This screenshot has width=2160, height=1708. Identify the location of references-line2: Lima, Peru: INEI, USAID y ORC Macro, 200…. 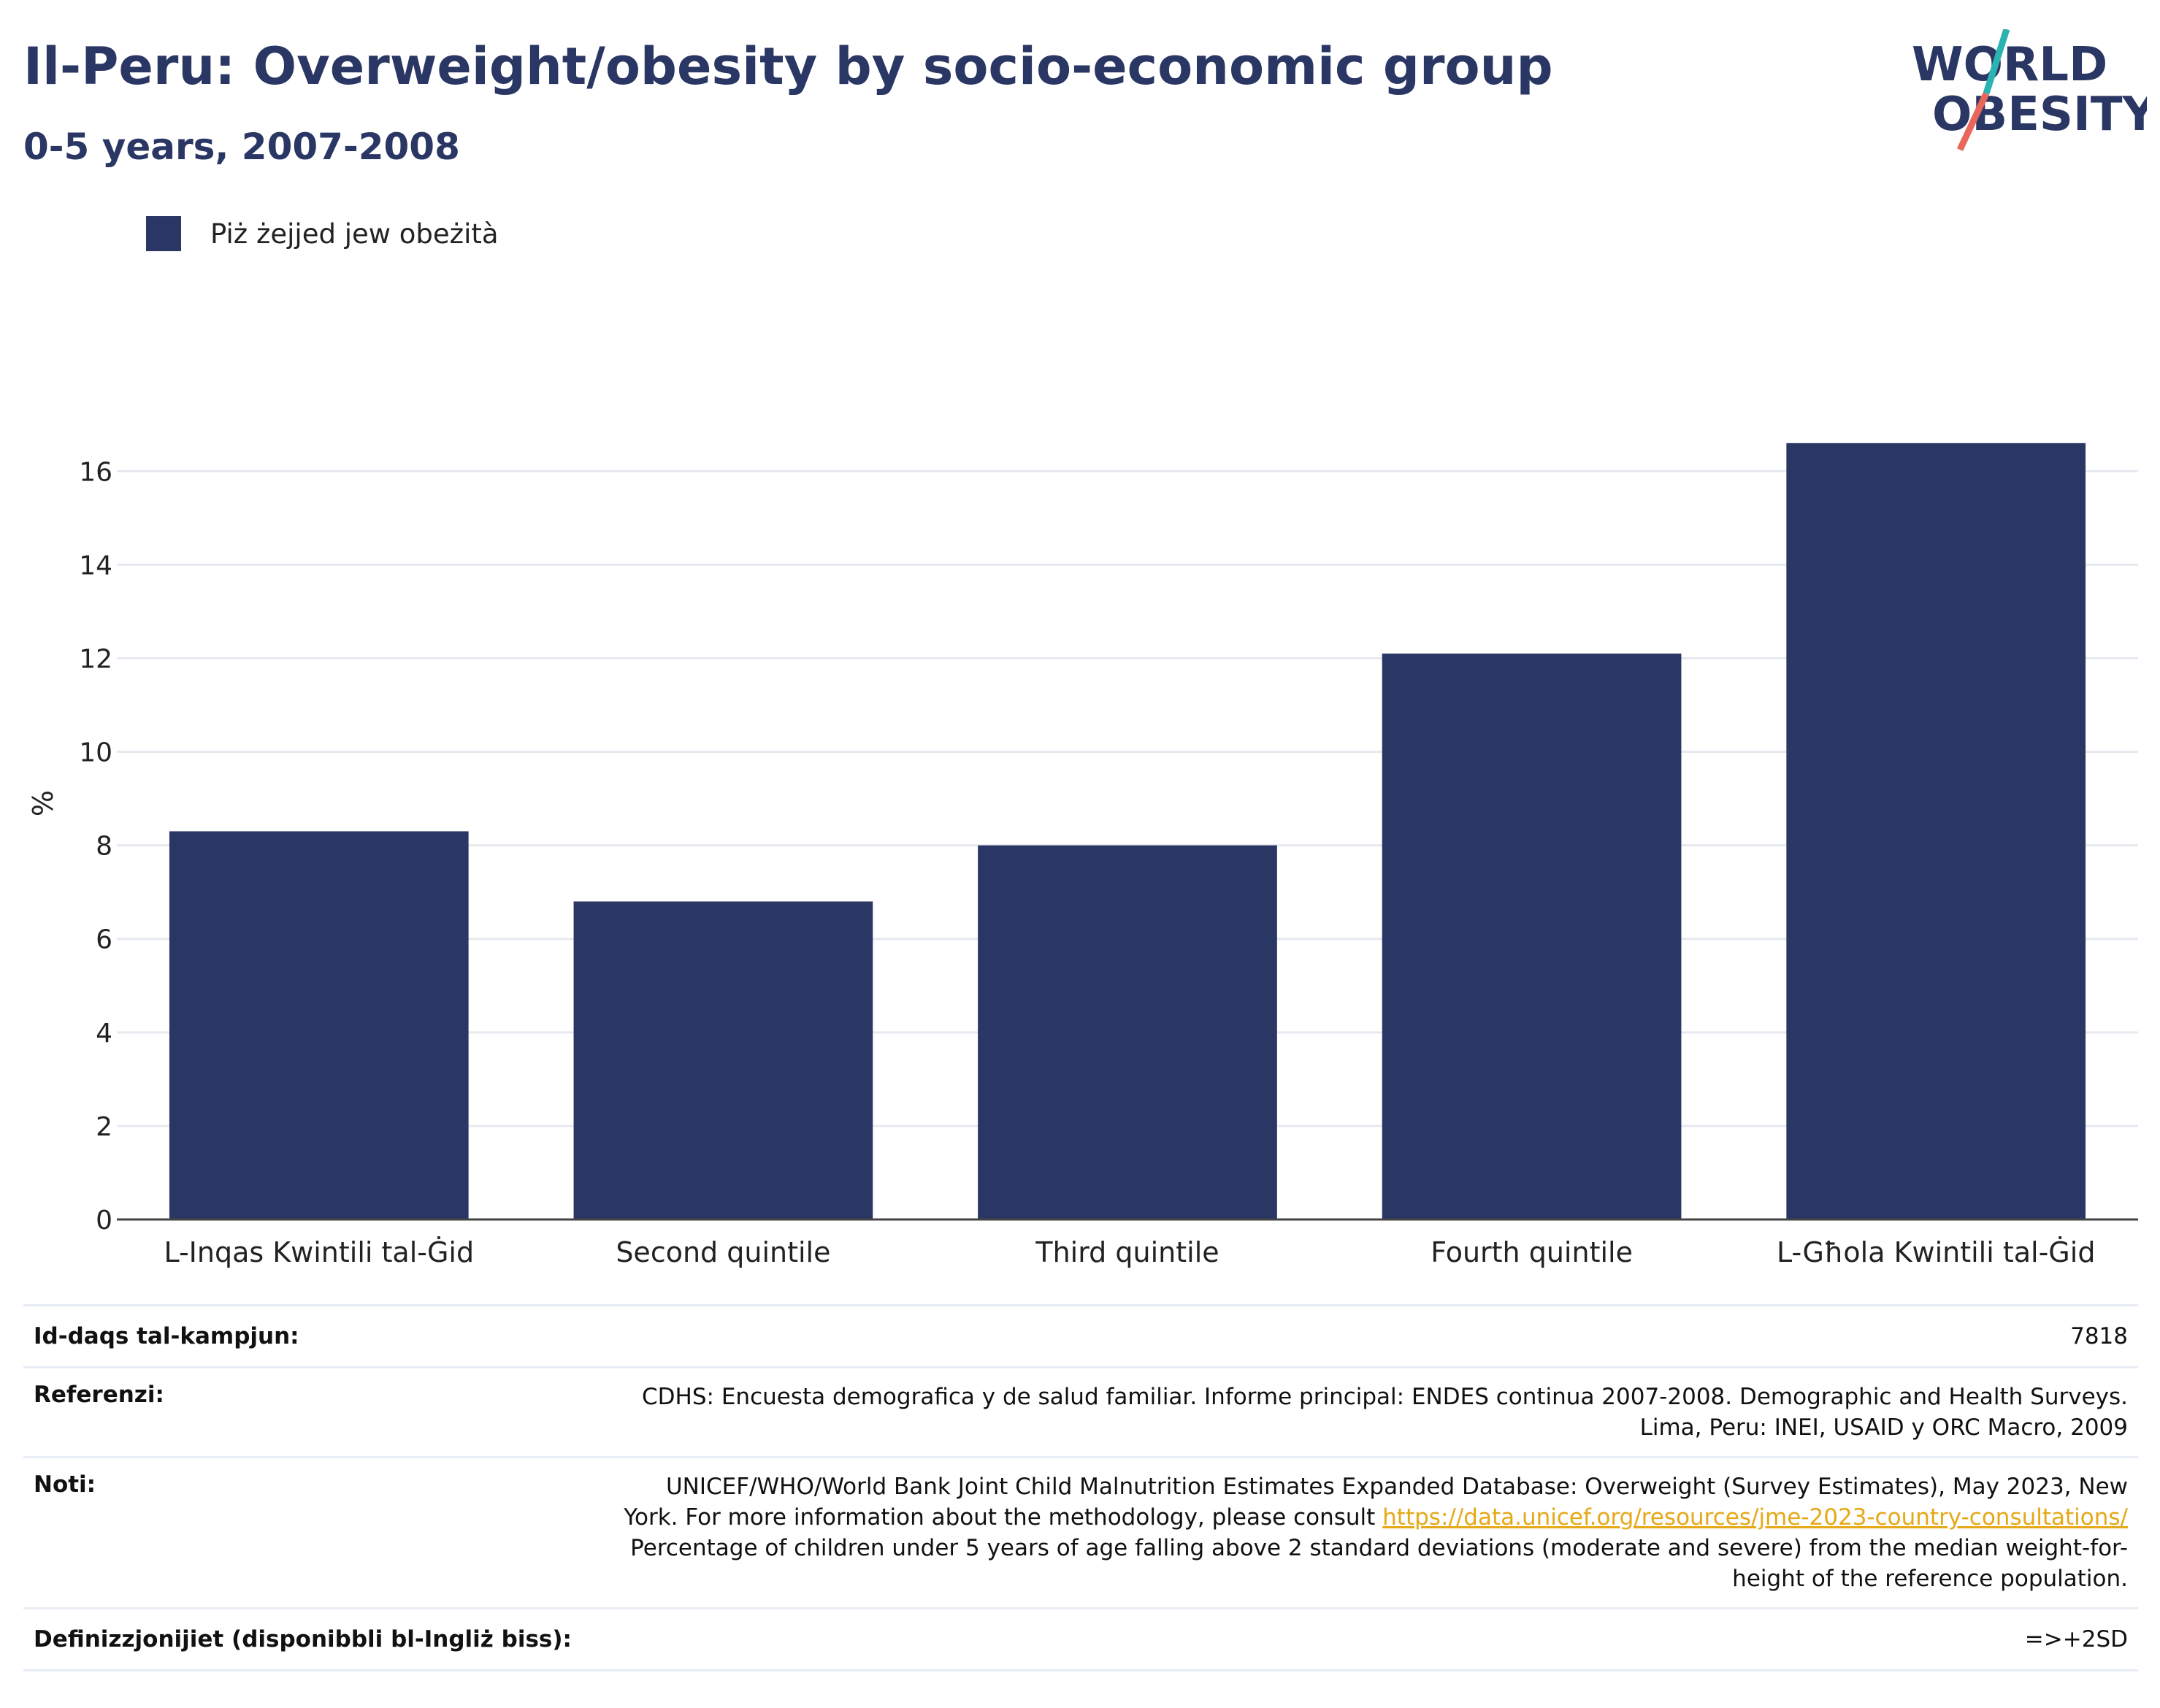
(1883, 1427).